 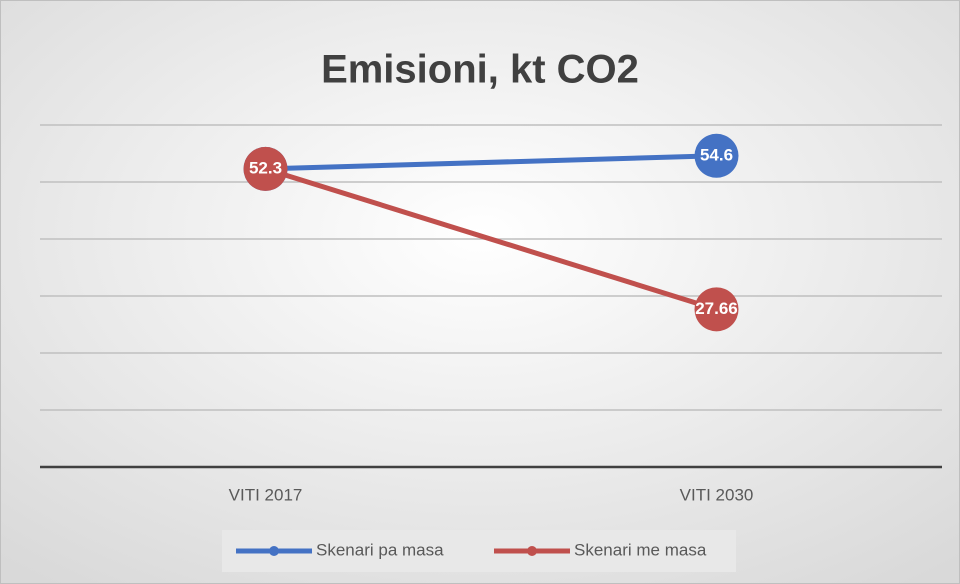 I want to click on legend-label: Skenari pa masa, so click(x=380, y=549).